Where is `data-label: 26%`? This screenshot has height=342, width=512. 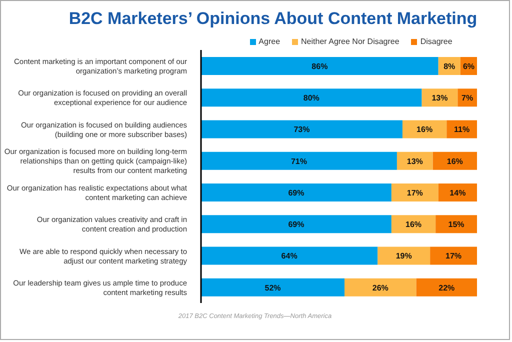
data-label: 26% is located at coordinates (380, 287).